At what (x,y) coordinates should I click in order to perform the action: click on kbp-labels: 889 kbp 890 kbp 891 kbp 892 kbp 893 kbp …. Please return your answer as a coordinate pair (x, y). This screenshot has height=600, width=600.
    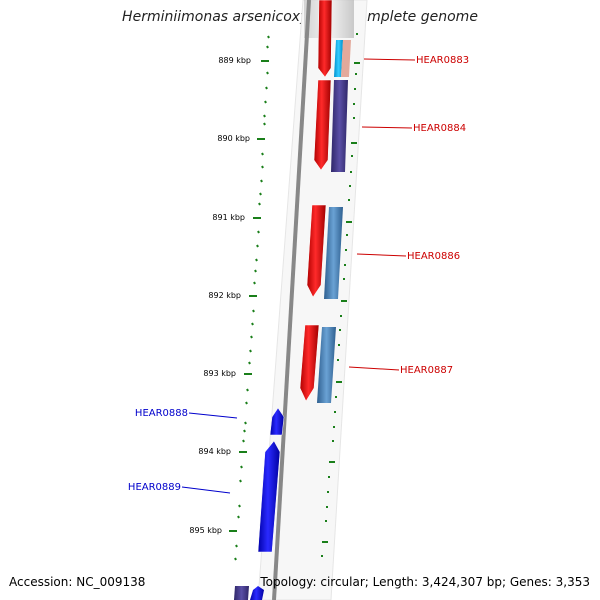
    Looking at the image, I should click on (220, 295).